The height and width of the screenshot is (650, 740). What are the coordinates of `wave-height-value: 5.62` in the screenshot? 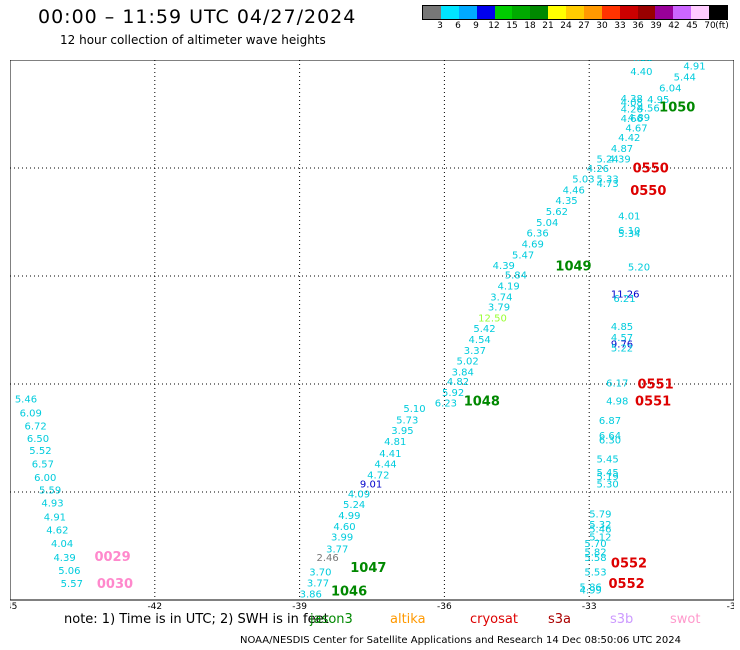 It's located at (557, 212).